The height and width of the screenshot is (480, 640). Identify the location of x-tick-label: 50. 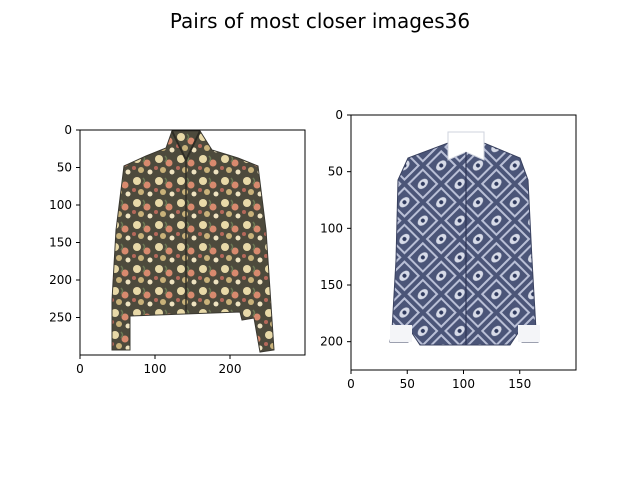
(407, 384).